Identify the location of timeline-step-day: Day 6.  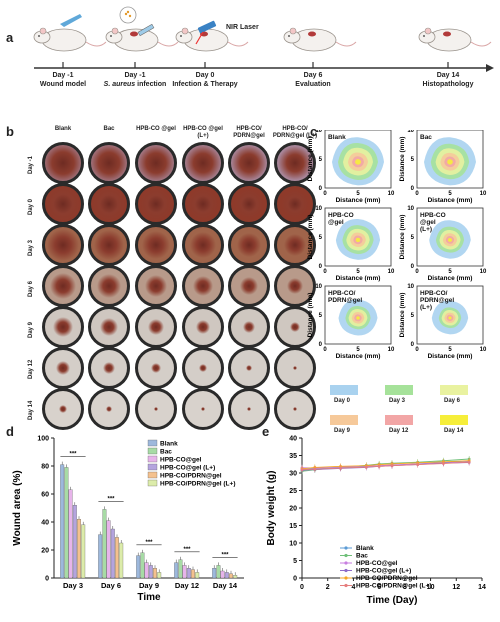
(313, 75).